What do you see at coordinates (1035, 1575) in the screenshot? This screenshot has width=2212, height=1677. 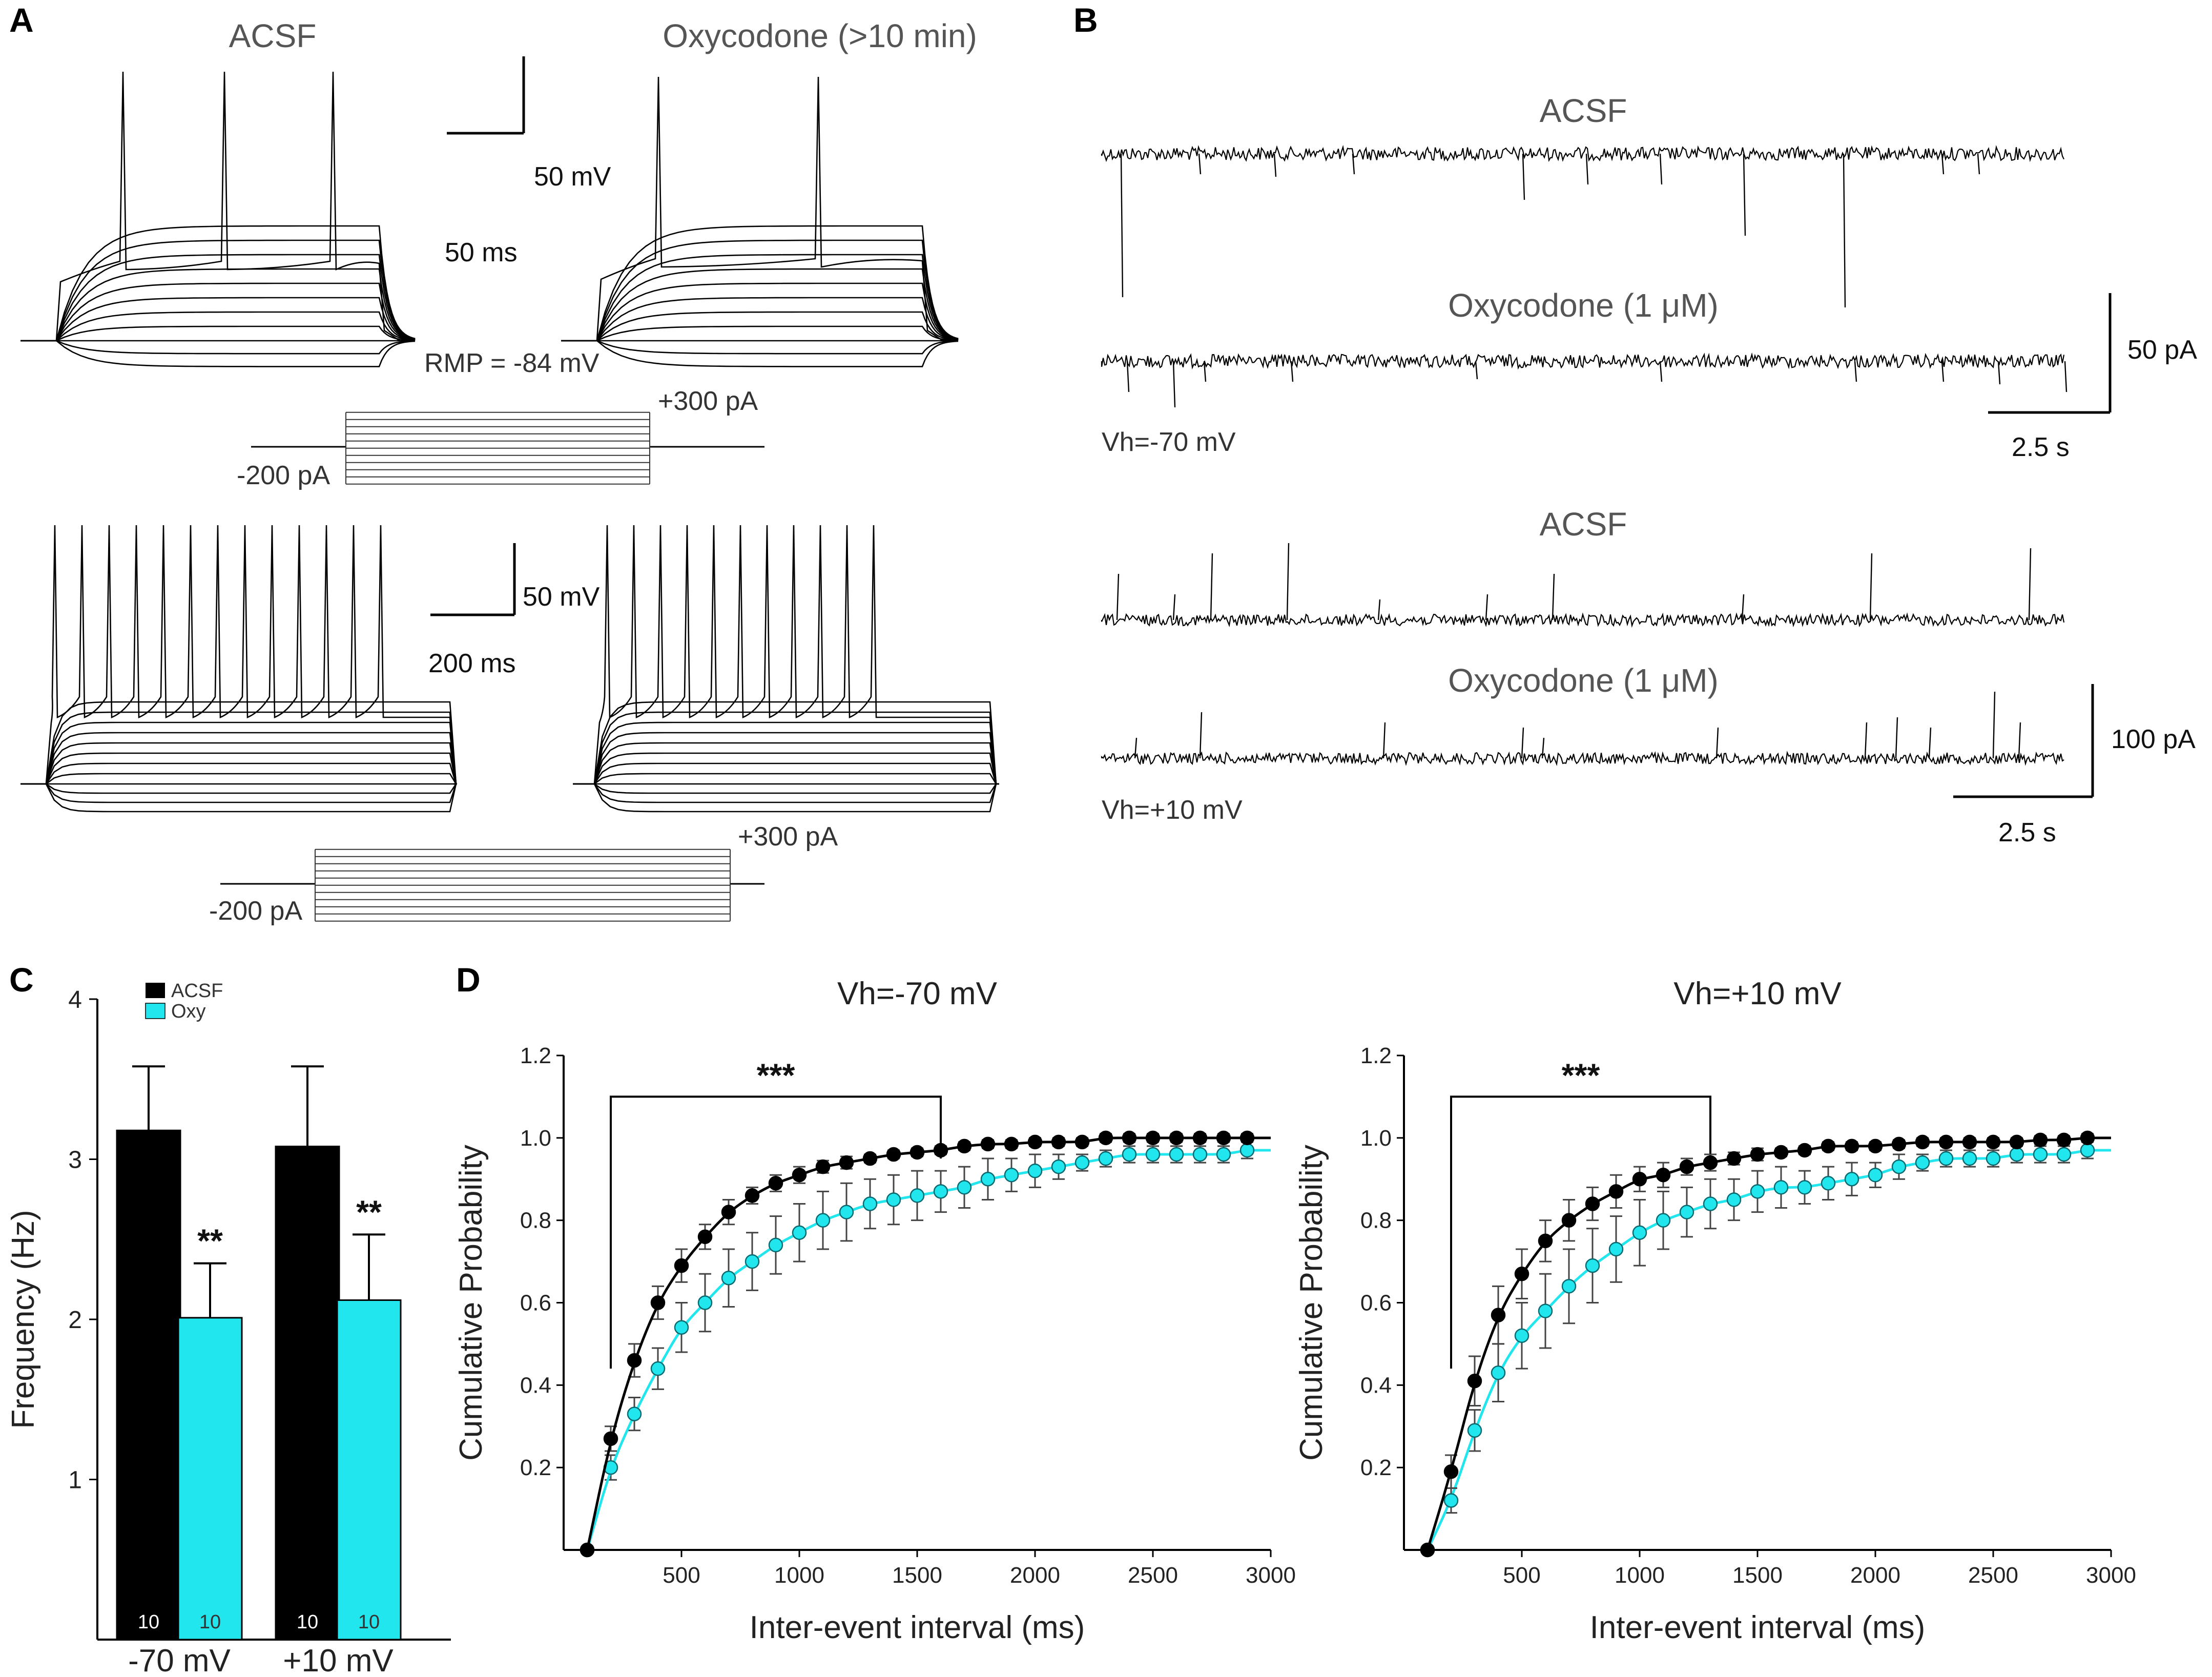 I see `d-x-tick-label: 2000` at bounding box center [1035, 1575].